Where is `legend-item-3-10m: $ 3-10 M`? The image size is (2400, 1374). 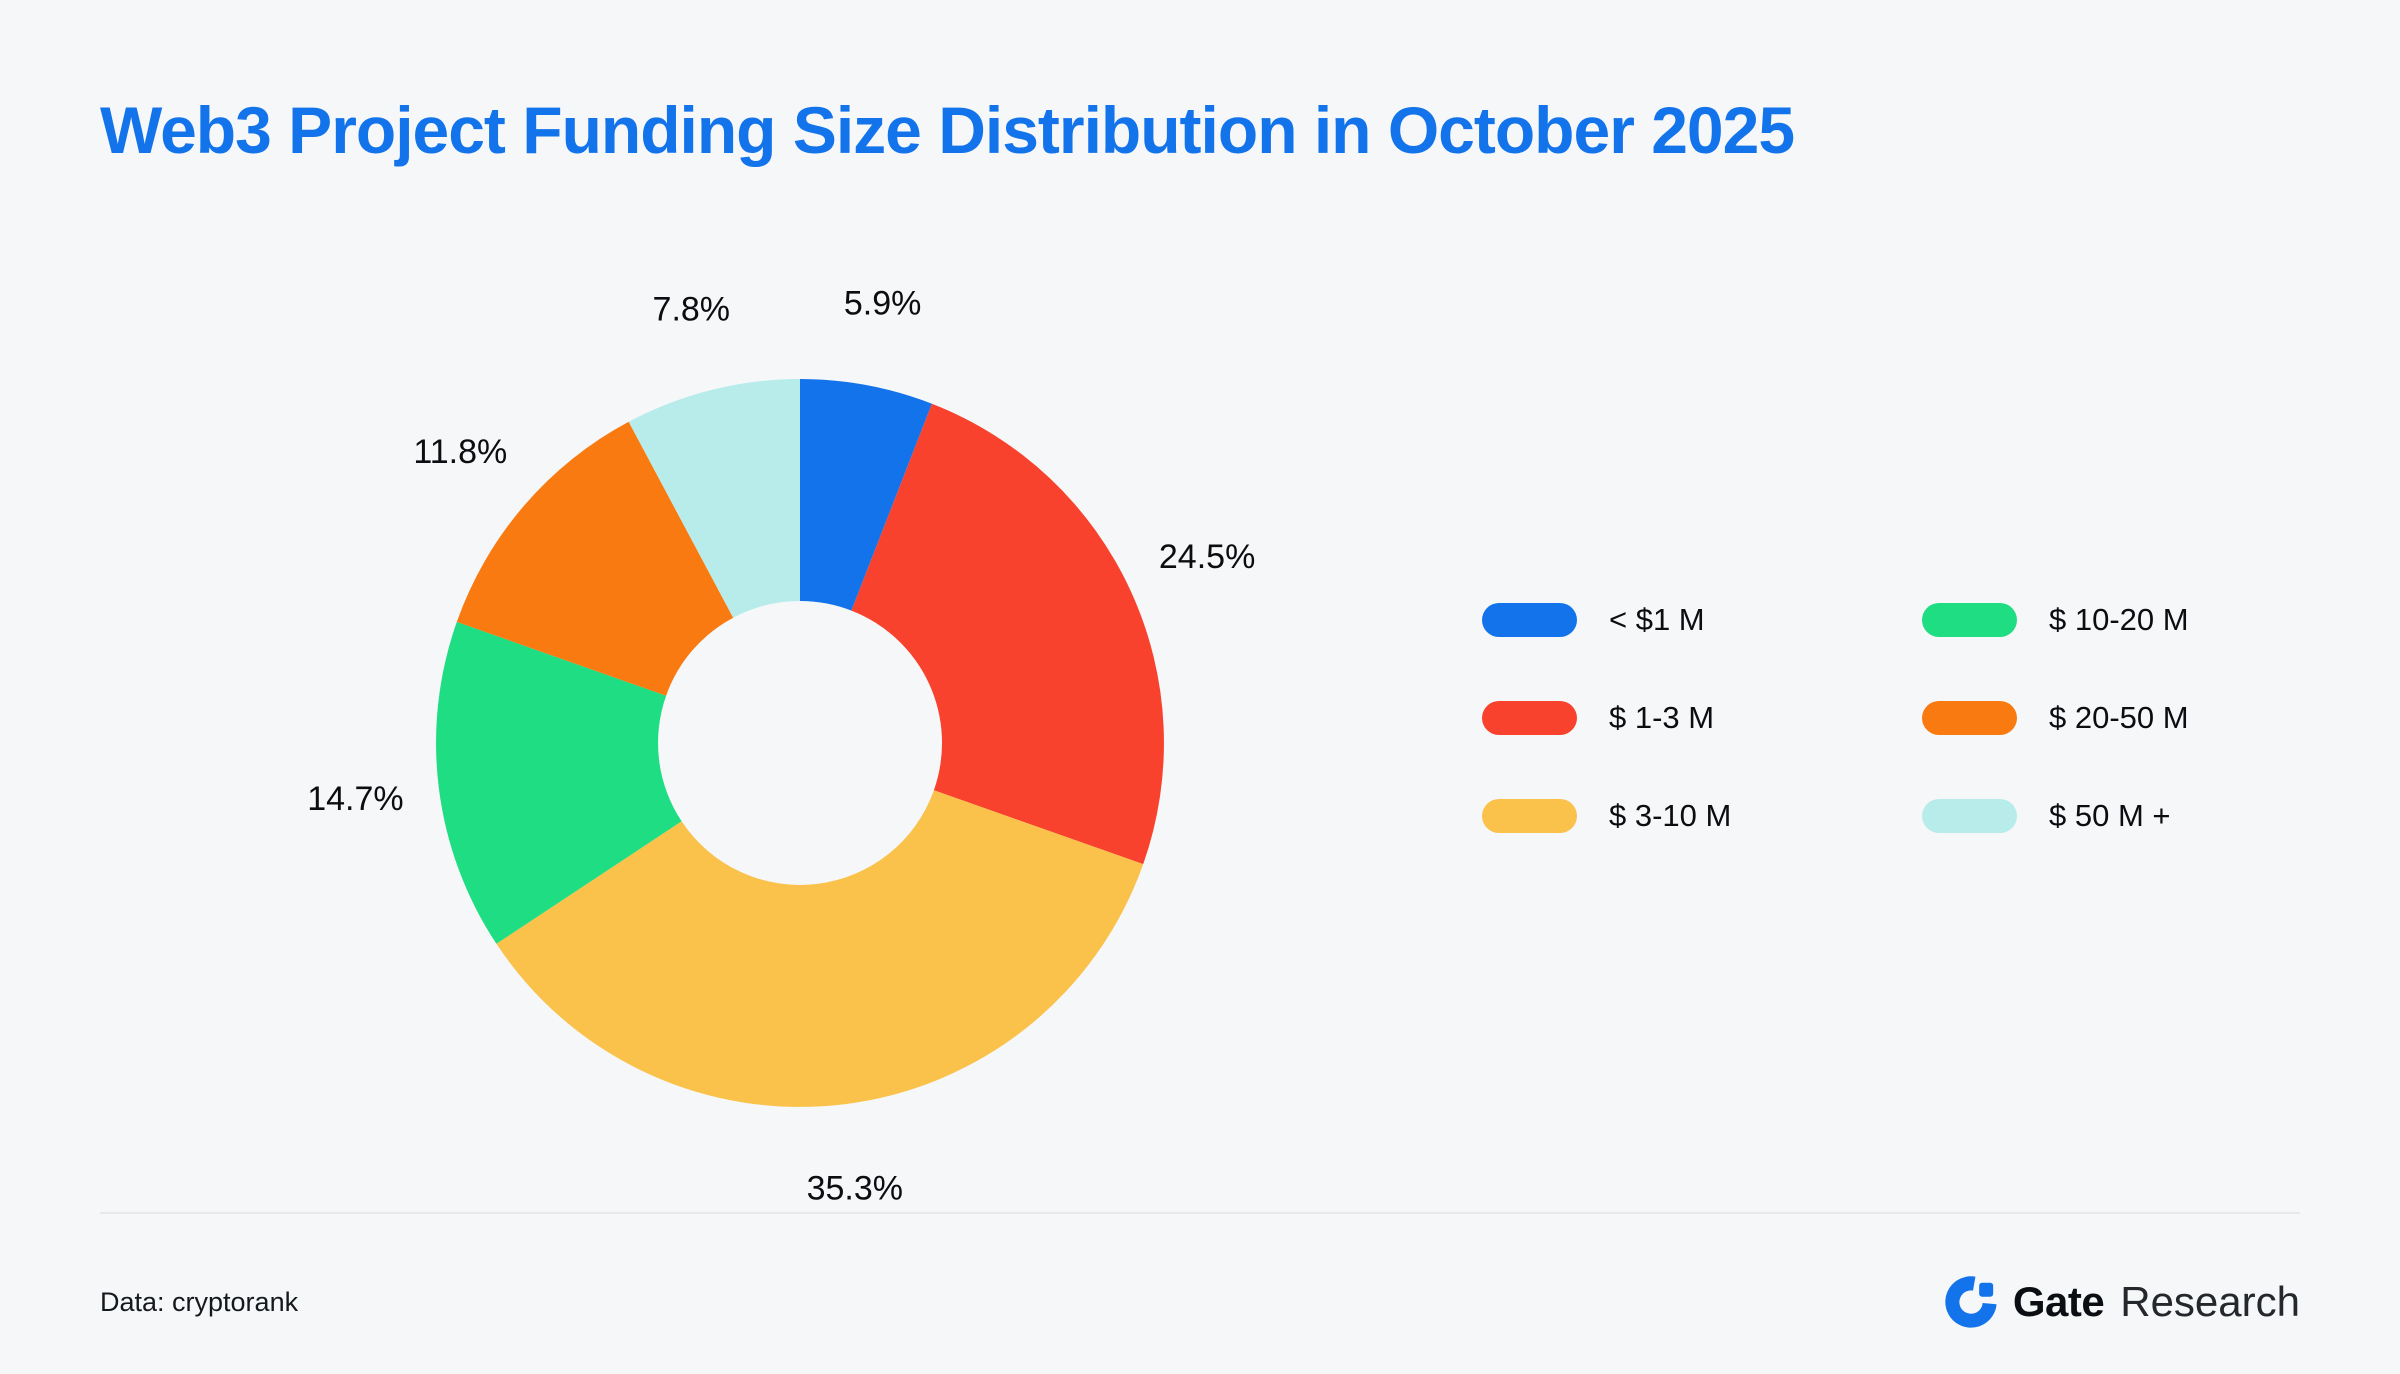 legend-item-3-10m: $ 3-10 M is located at coordinates (1662, 816).